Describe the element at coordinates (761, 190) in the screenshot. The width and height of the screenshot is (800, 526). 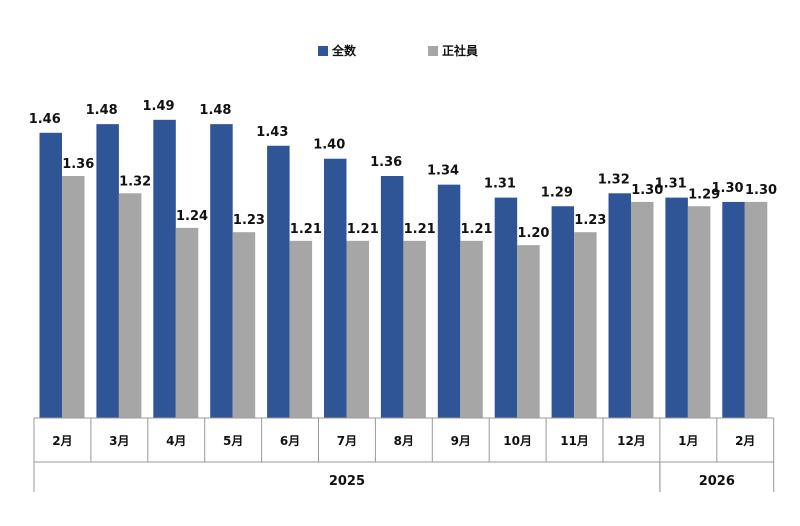
I see `value-label-1-12: 1.30` at that location.